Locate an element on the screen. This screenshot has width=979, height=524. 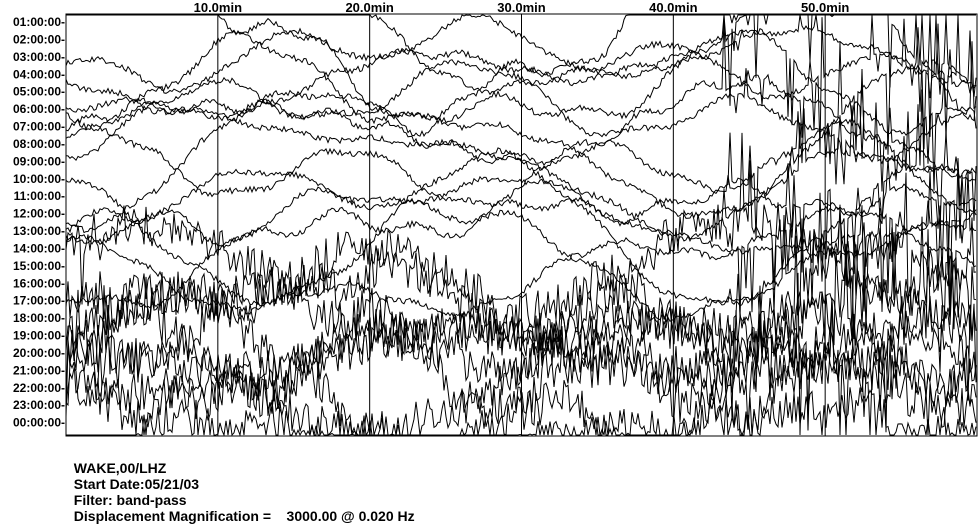
y-tick-label: 02:00:00- is located at coordinates (39, 39).